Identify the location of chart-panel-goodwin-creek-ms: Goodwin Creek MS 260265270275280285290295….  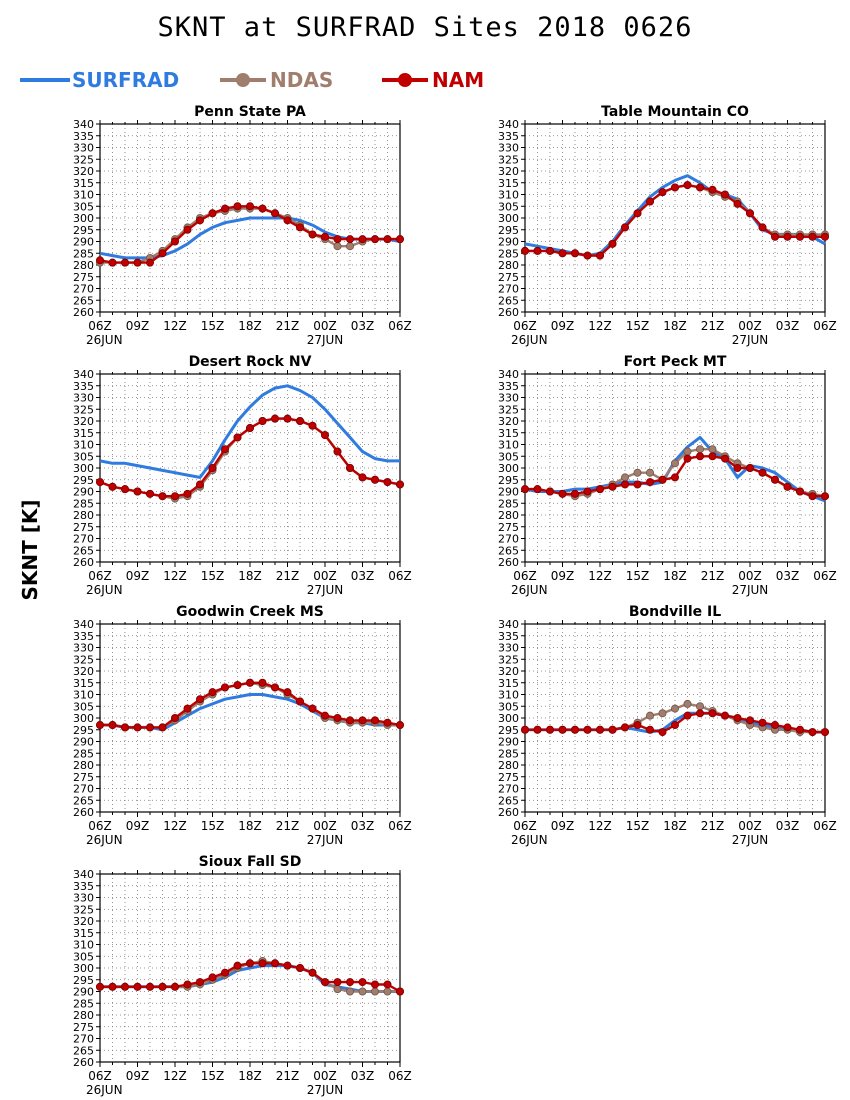
(242, 725).